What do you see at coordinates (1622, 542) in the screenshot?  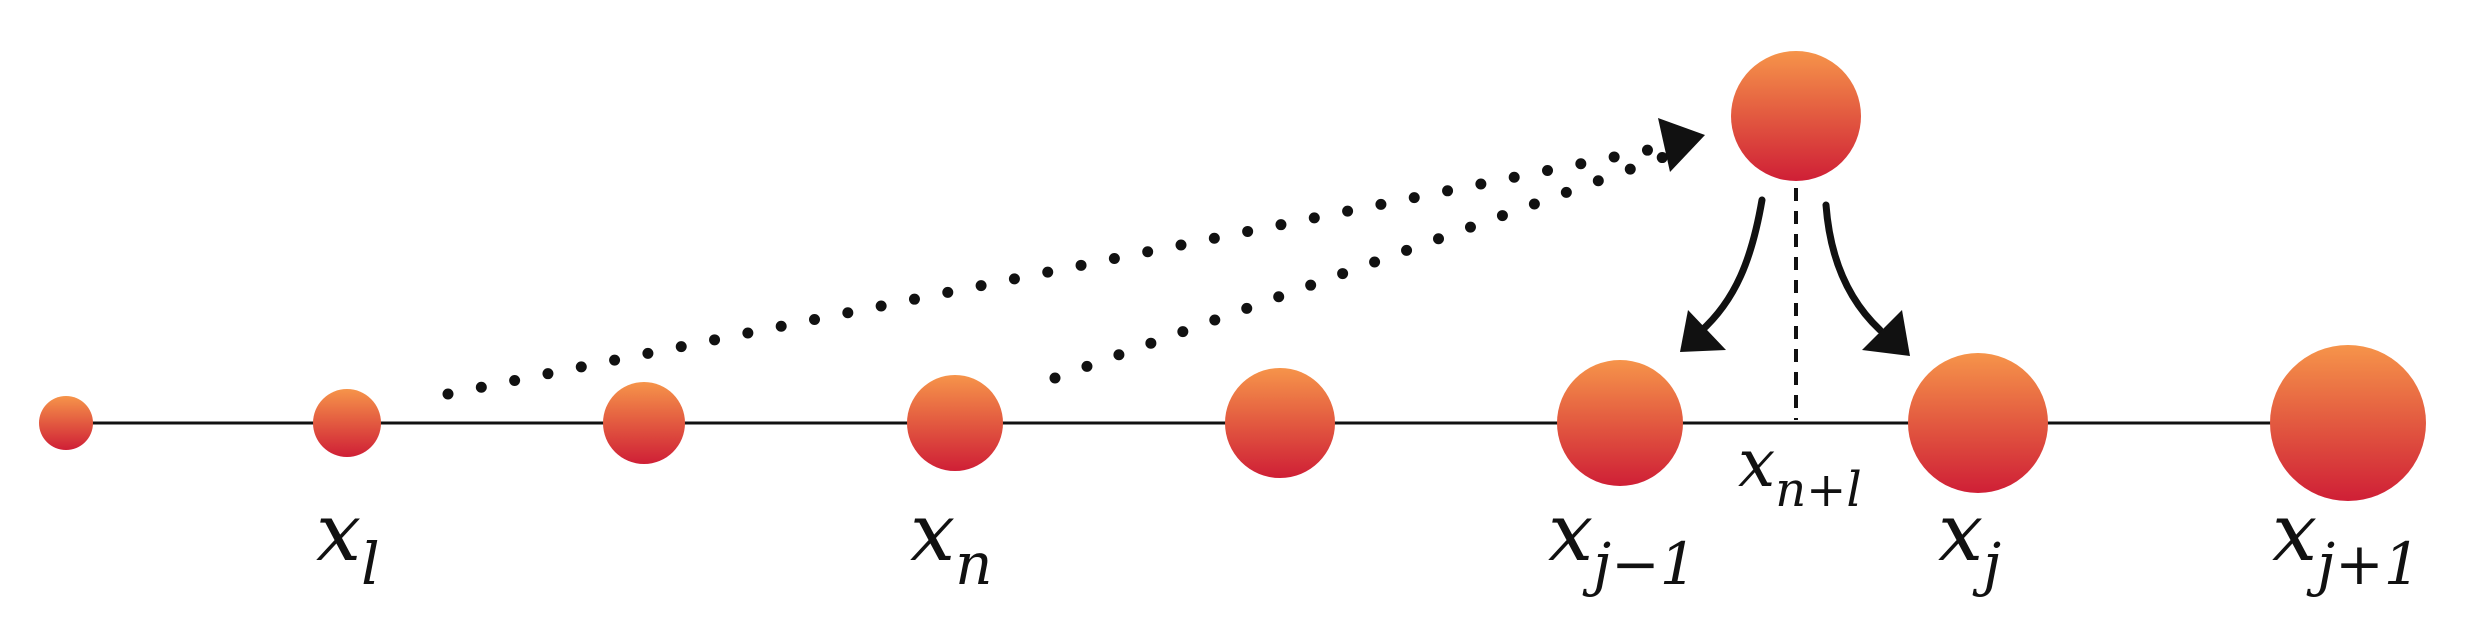 I see `label-x-j-minus-1: xj−1` at bounding box center [1622, 542].